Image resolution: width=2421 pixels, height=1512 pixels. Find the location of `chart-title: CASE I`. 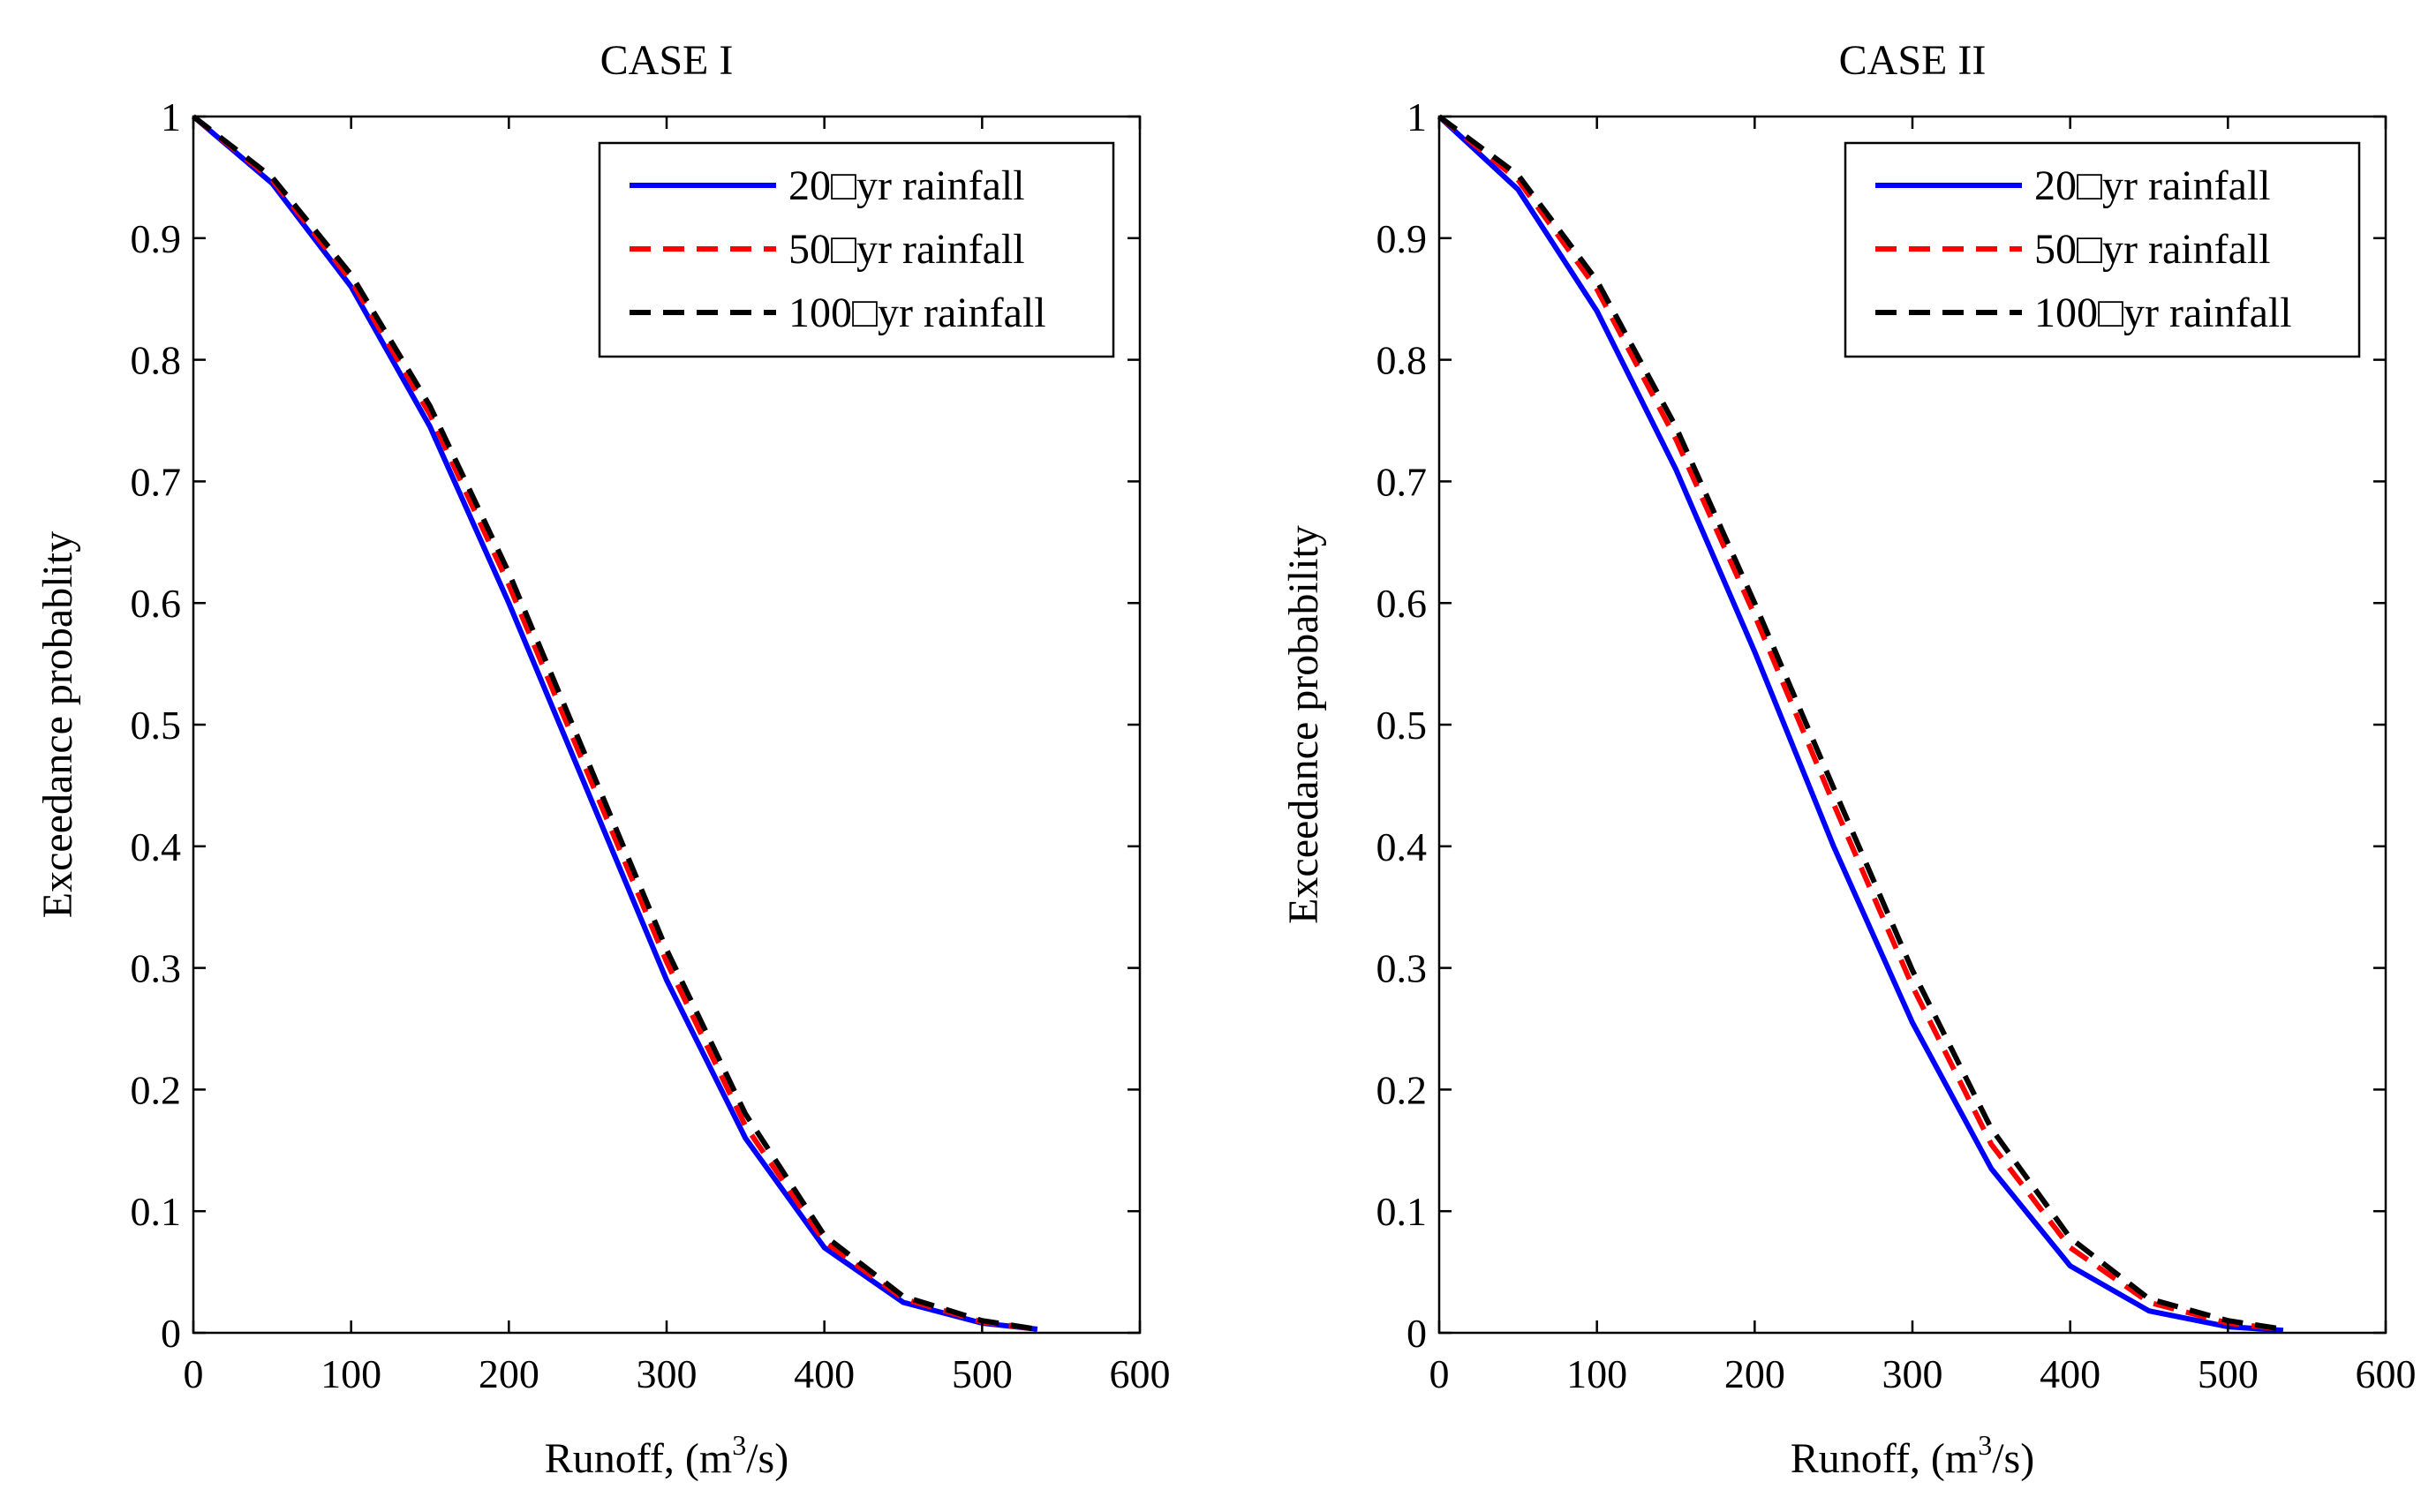

chart-title: CASE I is located at coordinates (667, 60).